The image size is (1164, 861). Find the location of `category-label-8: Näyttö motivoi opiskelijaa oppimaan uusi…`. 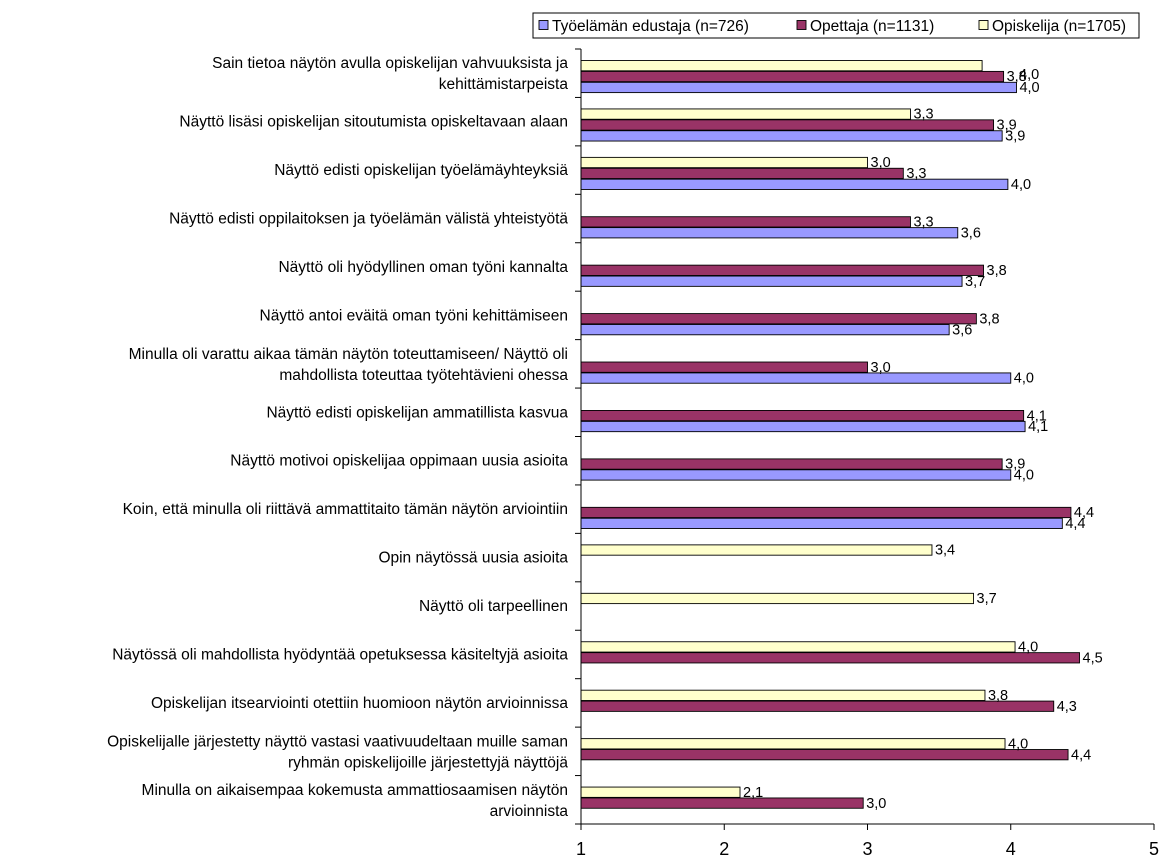

category-label-8: Näyttö motivoi opiskelijaa oppimaan uusi… is located at coordinates (399, 461).